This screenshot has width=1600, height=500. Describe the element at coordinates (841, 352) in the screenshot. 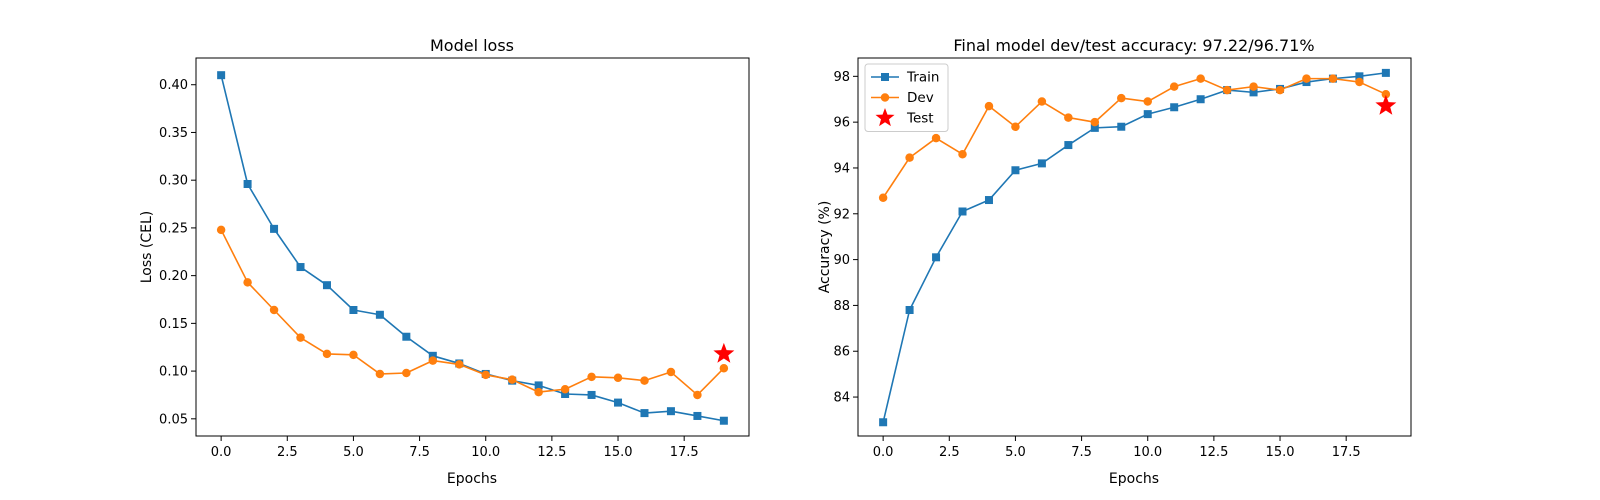

I see `y-tick-label: 86` at that location.